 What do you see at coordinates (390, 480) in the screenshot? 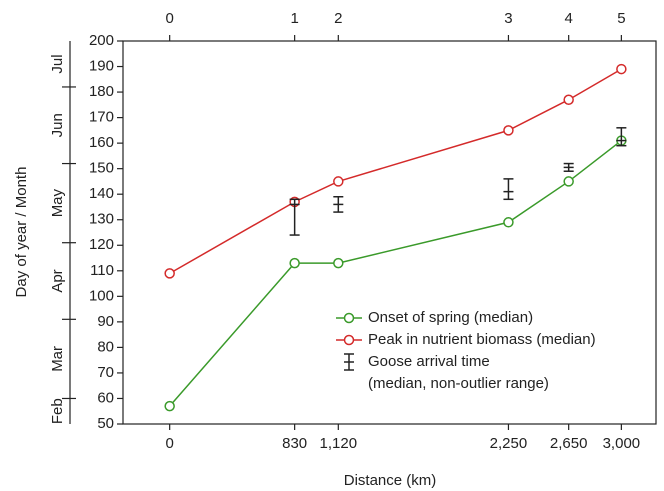
I see `x-axis-label: Distance (km)` at bounding box center [390, 480].